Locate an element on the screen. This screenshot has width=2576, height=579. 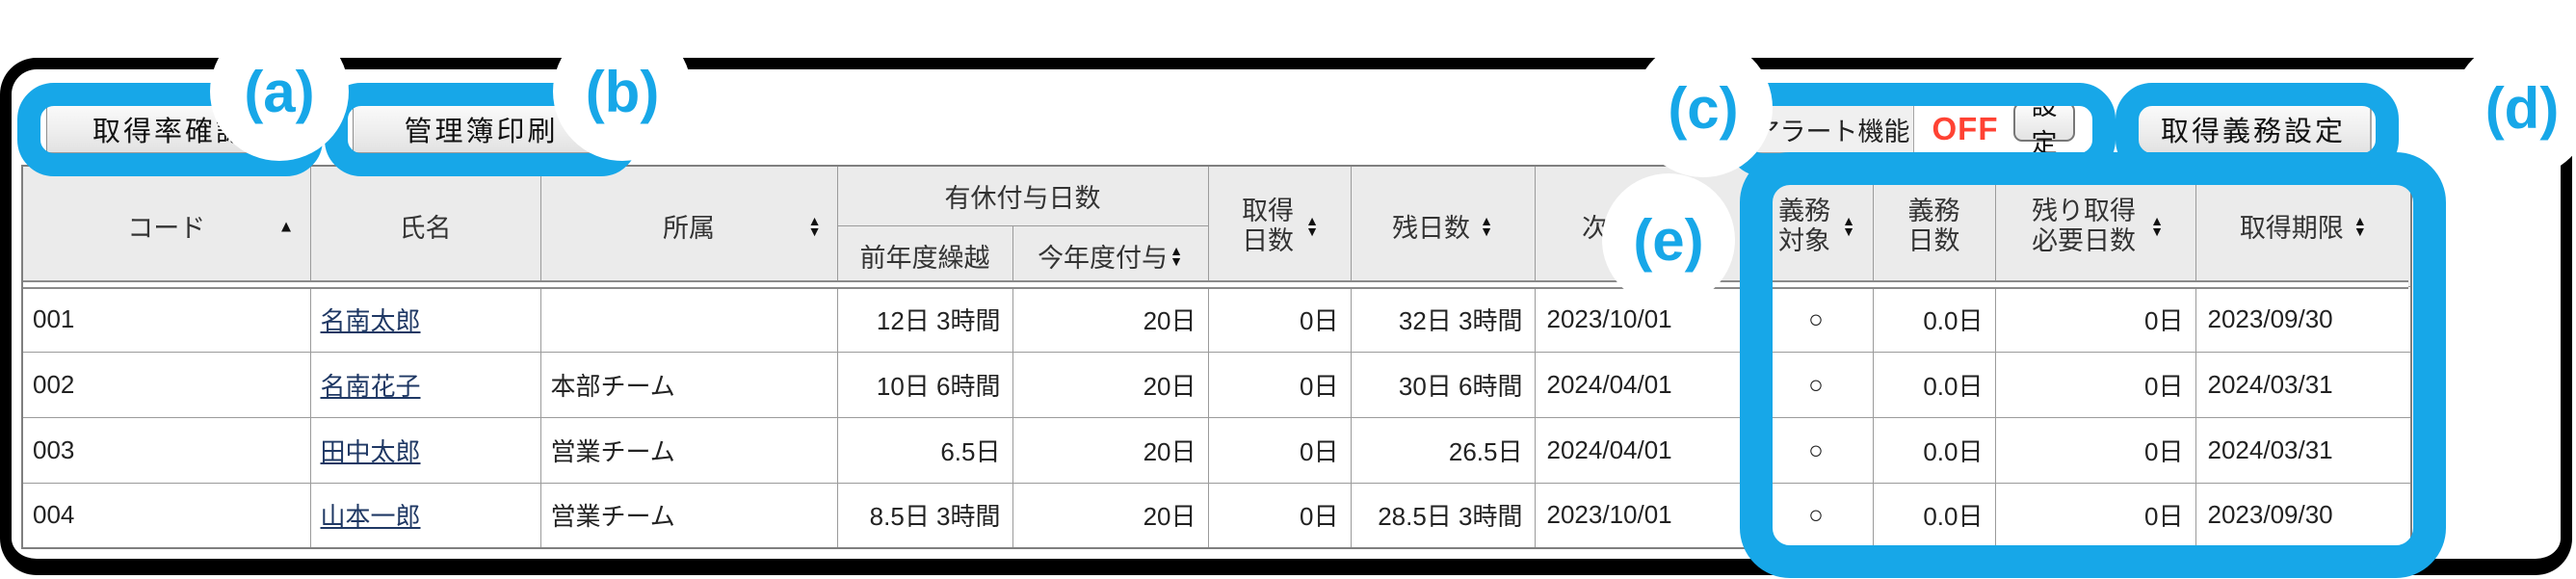
cell-code: 003 is located at coordinates (166, 450).